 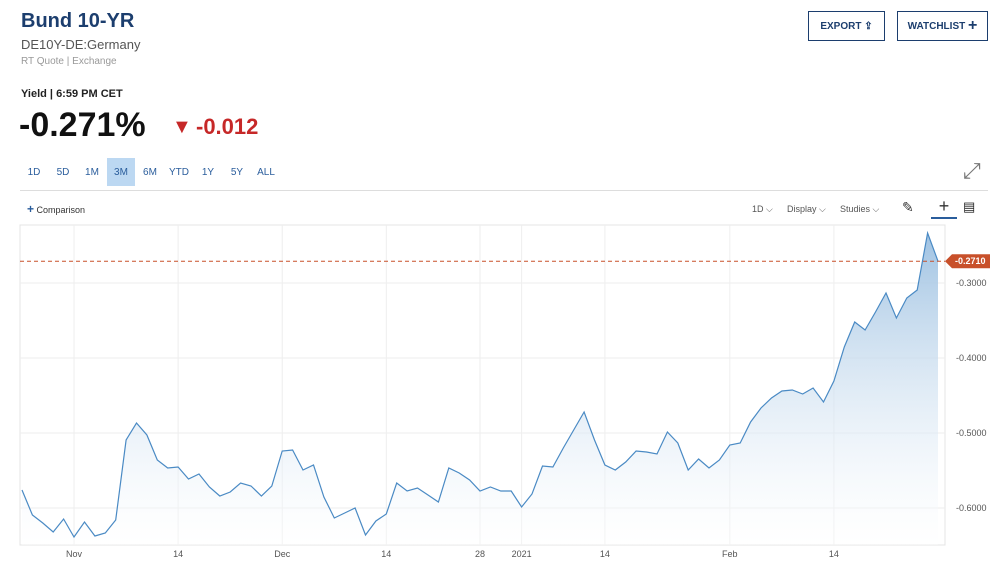 I want to click on y-tick-label: -0.6000, so click(x=971, y=508).